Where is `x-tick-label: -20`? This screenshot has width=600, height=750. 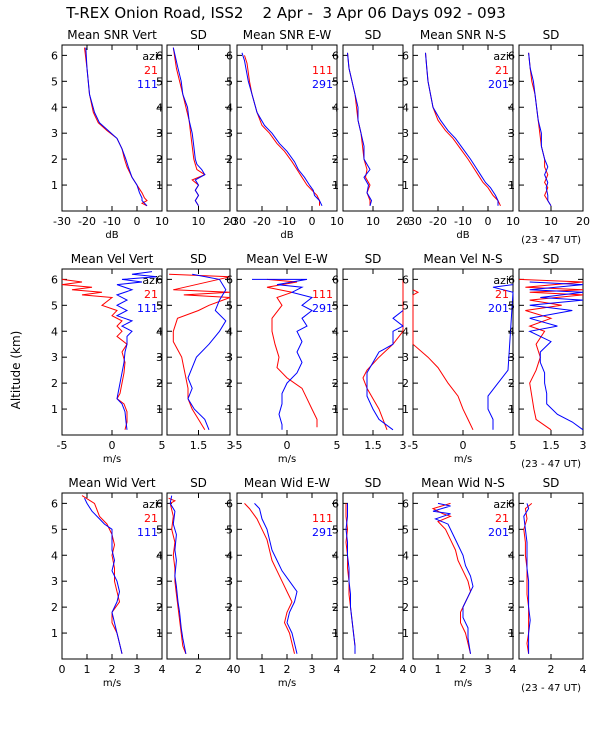
x-tick-label: -20 is located at coordinates (262, 221).